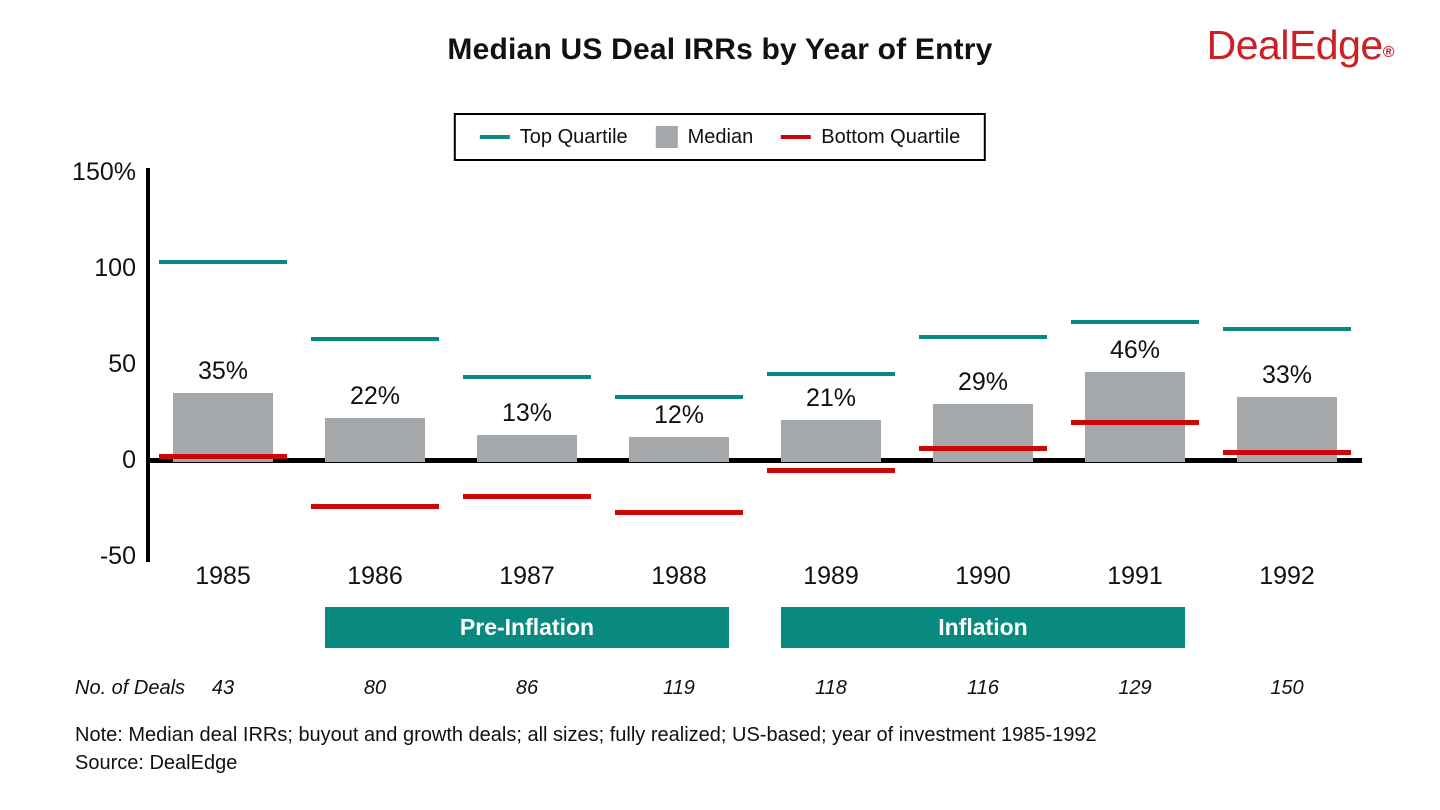 The width and height of the screenshot is (1440, 810). I want to click on deal-count: 116, so click(983, 688).